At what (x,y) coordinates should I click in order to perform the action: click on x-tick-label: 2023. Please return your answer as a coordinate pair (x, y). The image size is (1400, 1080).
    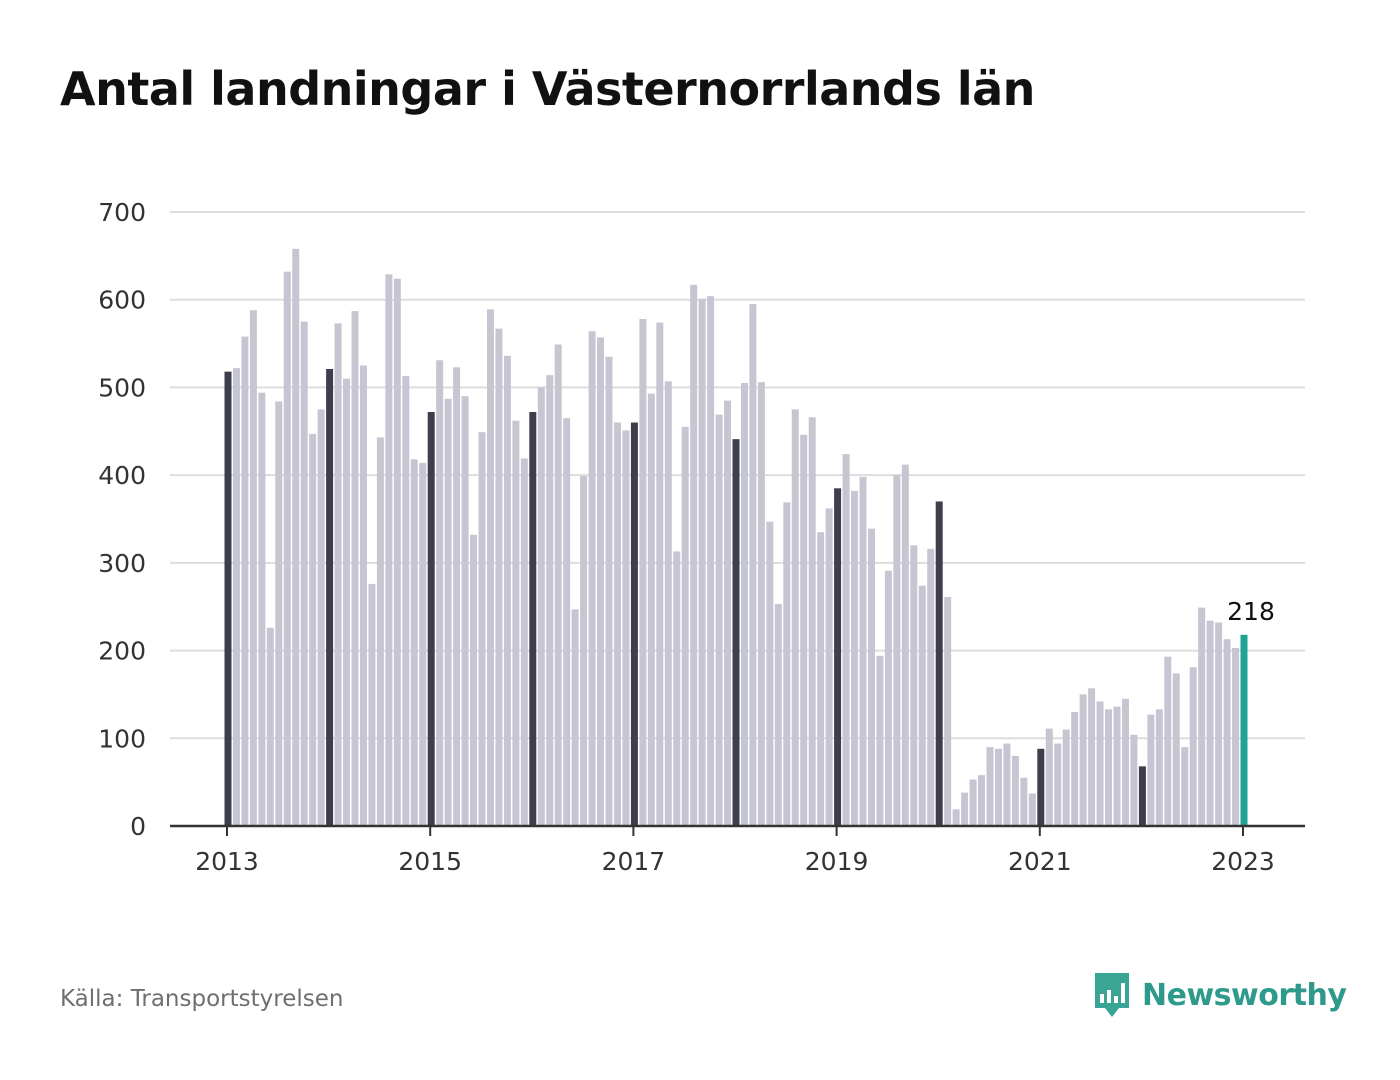
    Looking at the image, I should click on (1243, 861).